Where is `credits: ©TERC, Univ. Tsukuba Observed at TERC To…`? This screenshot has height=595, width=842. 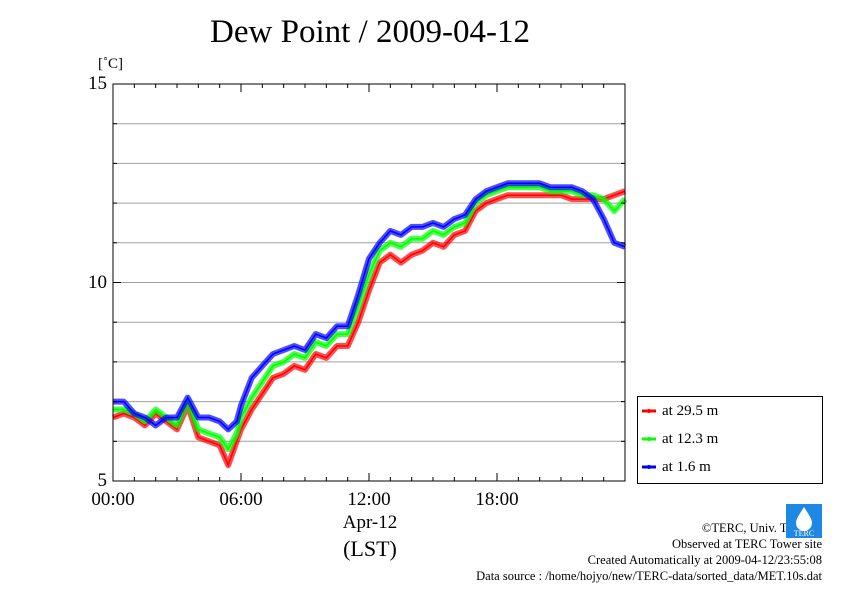
credits: ©TERC, Univ. Tsukuba Observed at TERC To… is located at coordinates (649, 552).